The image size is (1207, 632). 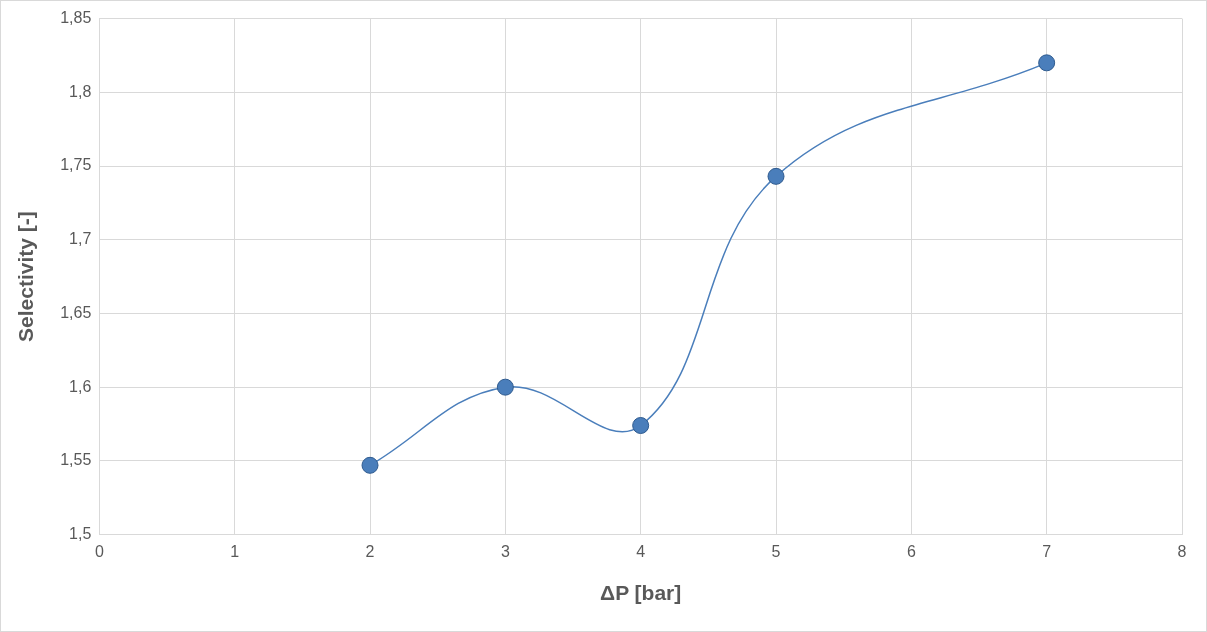 I want to click on x-tick-label: 0, so click(x=99, y=551).